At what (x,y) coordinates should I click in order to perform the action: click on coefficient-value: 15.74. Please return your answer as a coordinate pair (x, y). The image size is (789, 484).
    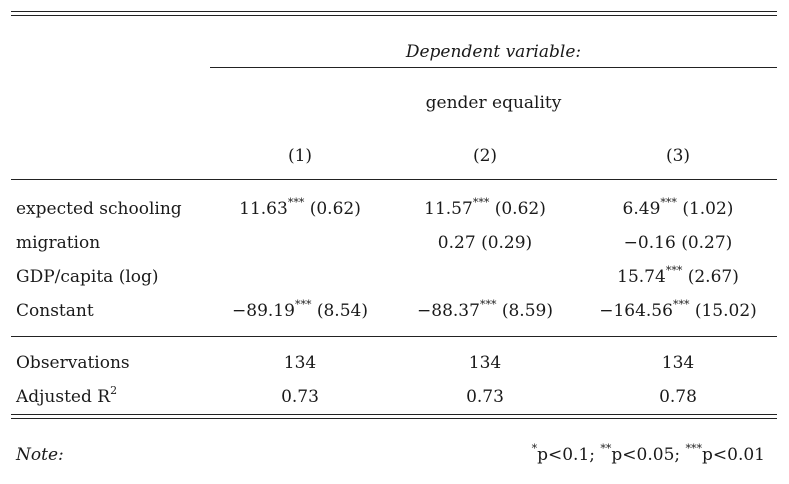
    Looking at the image, I should click on (641, 277).